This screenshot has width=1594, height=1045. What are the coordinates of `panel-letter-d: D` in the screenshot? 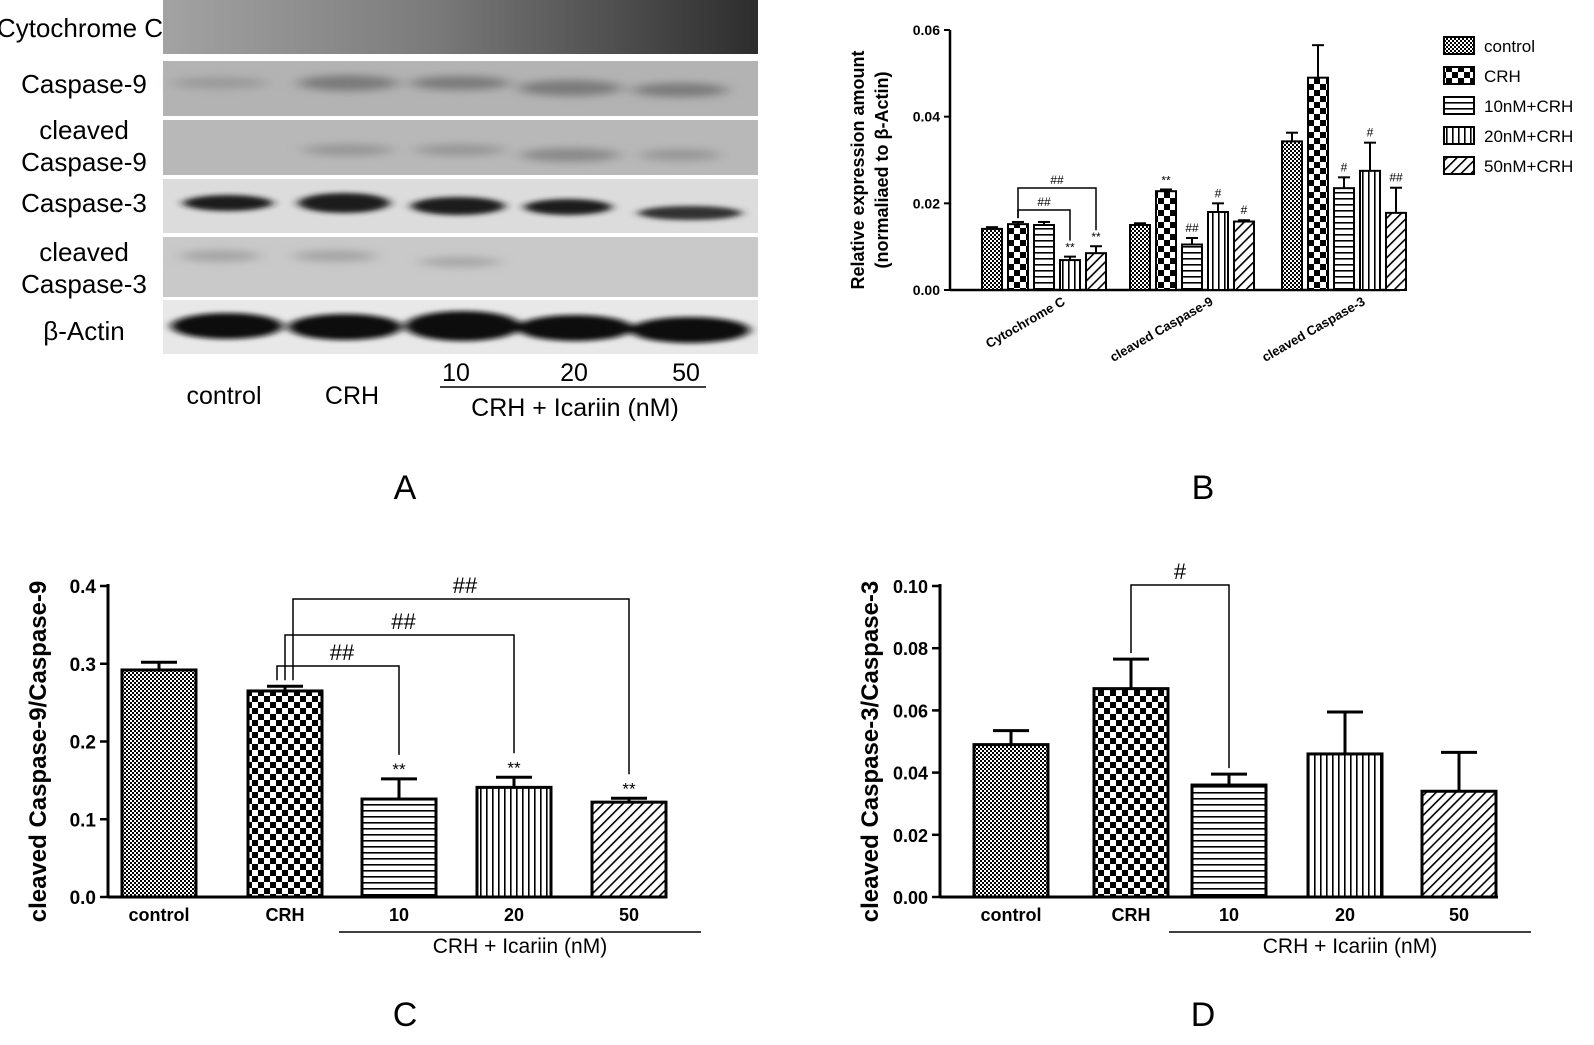 It's located at (1203, 1015).